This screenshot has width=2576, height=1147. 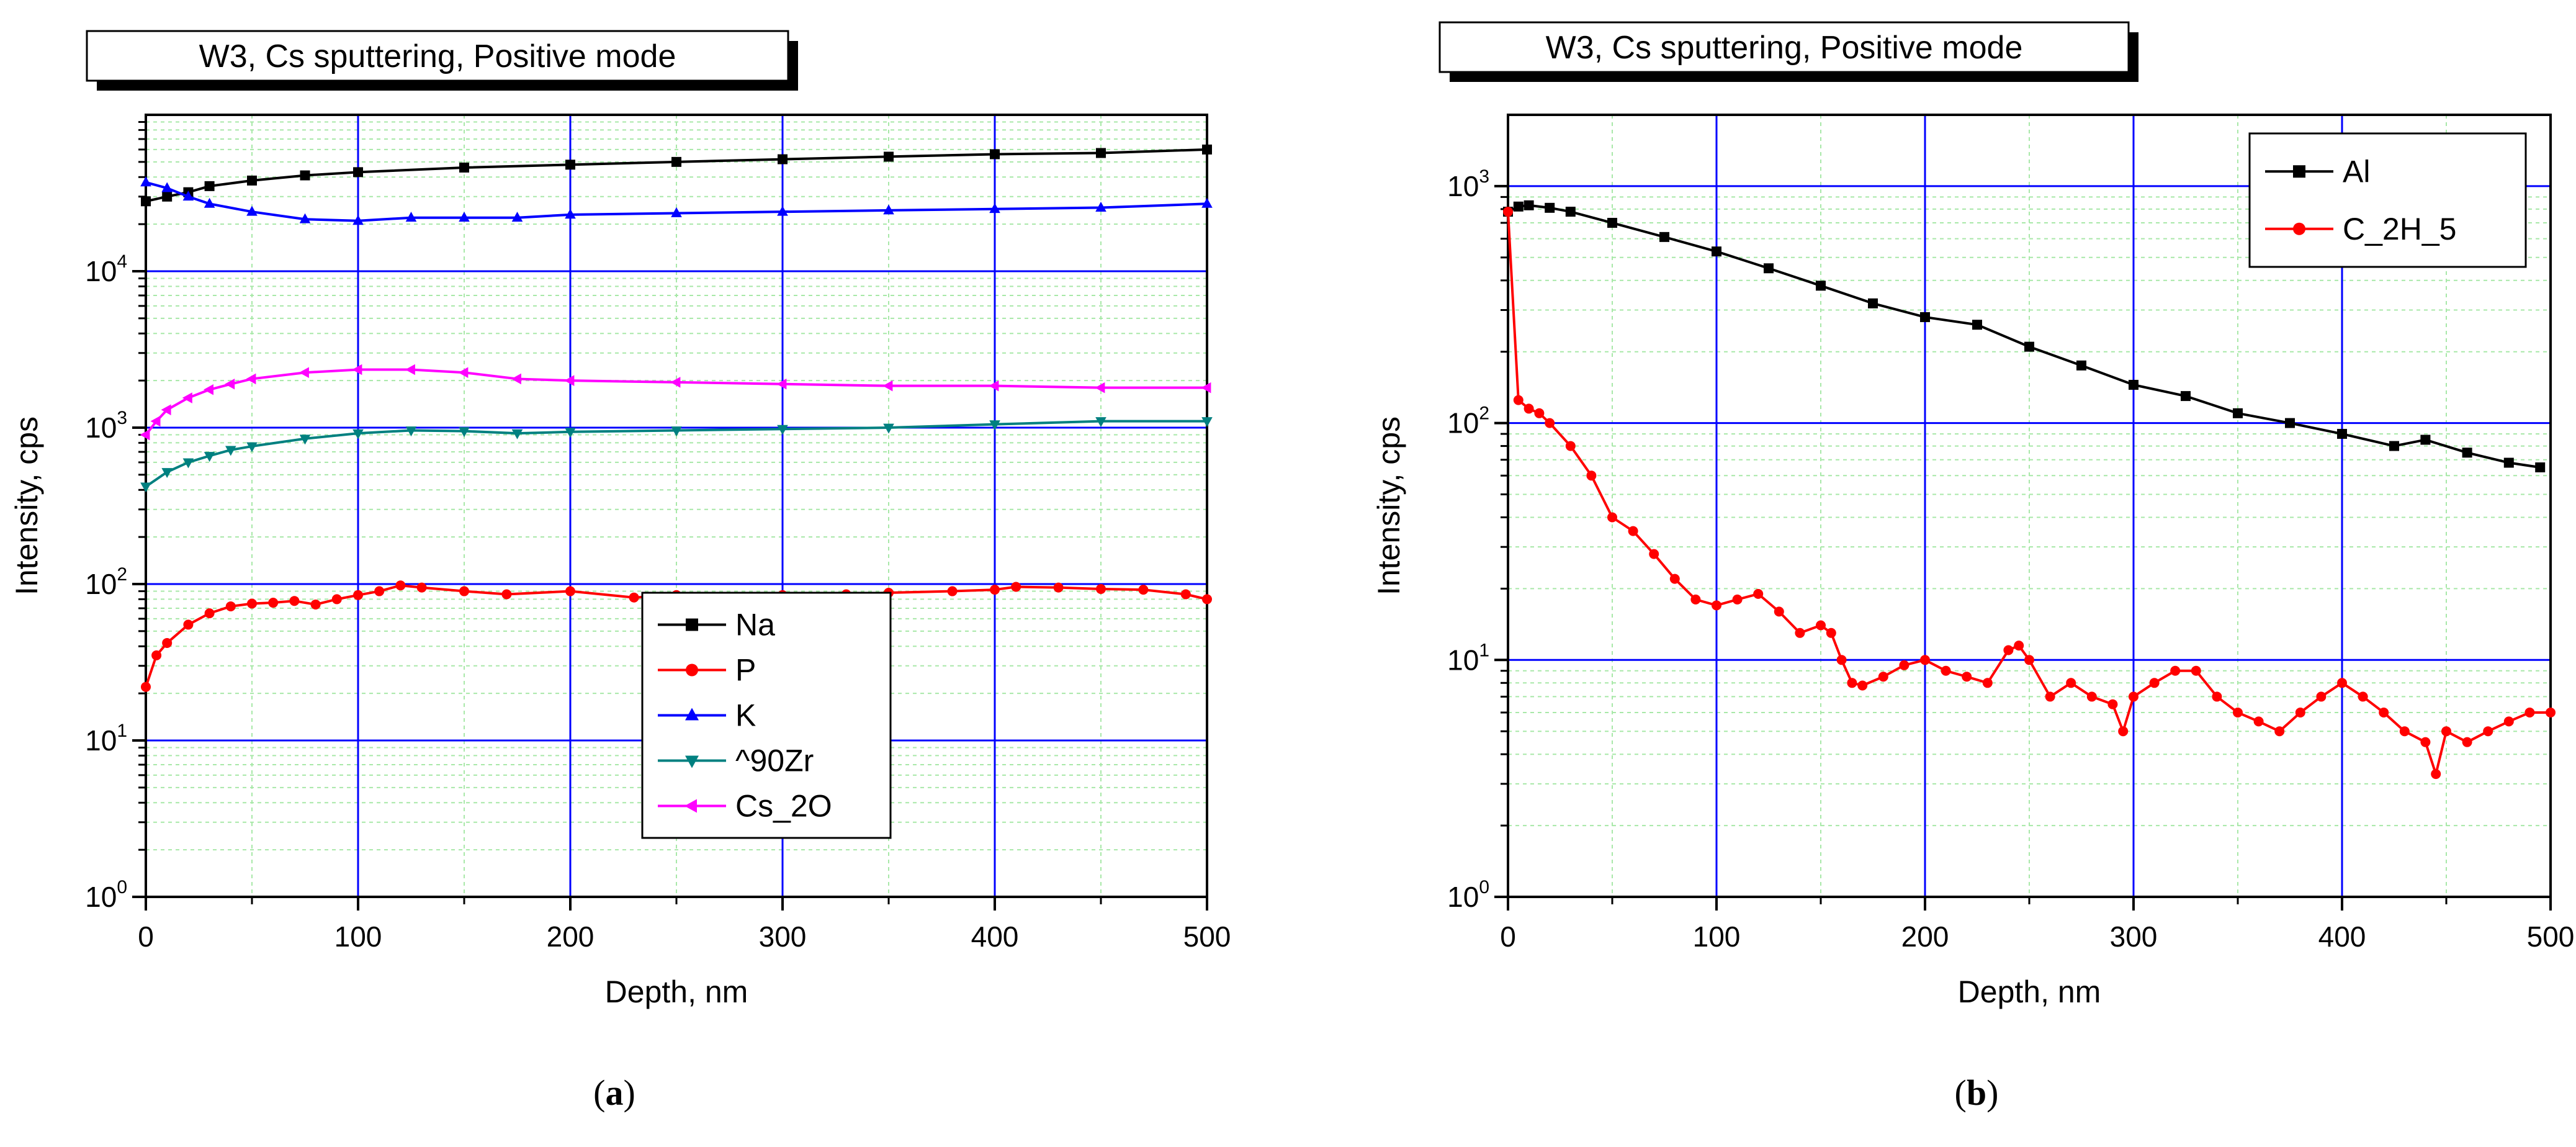 I want to click on legend-item: Al, so click(x=2317, y=172).